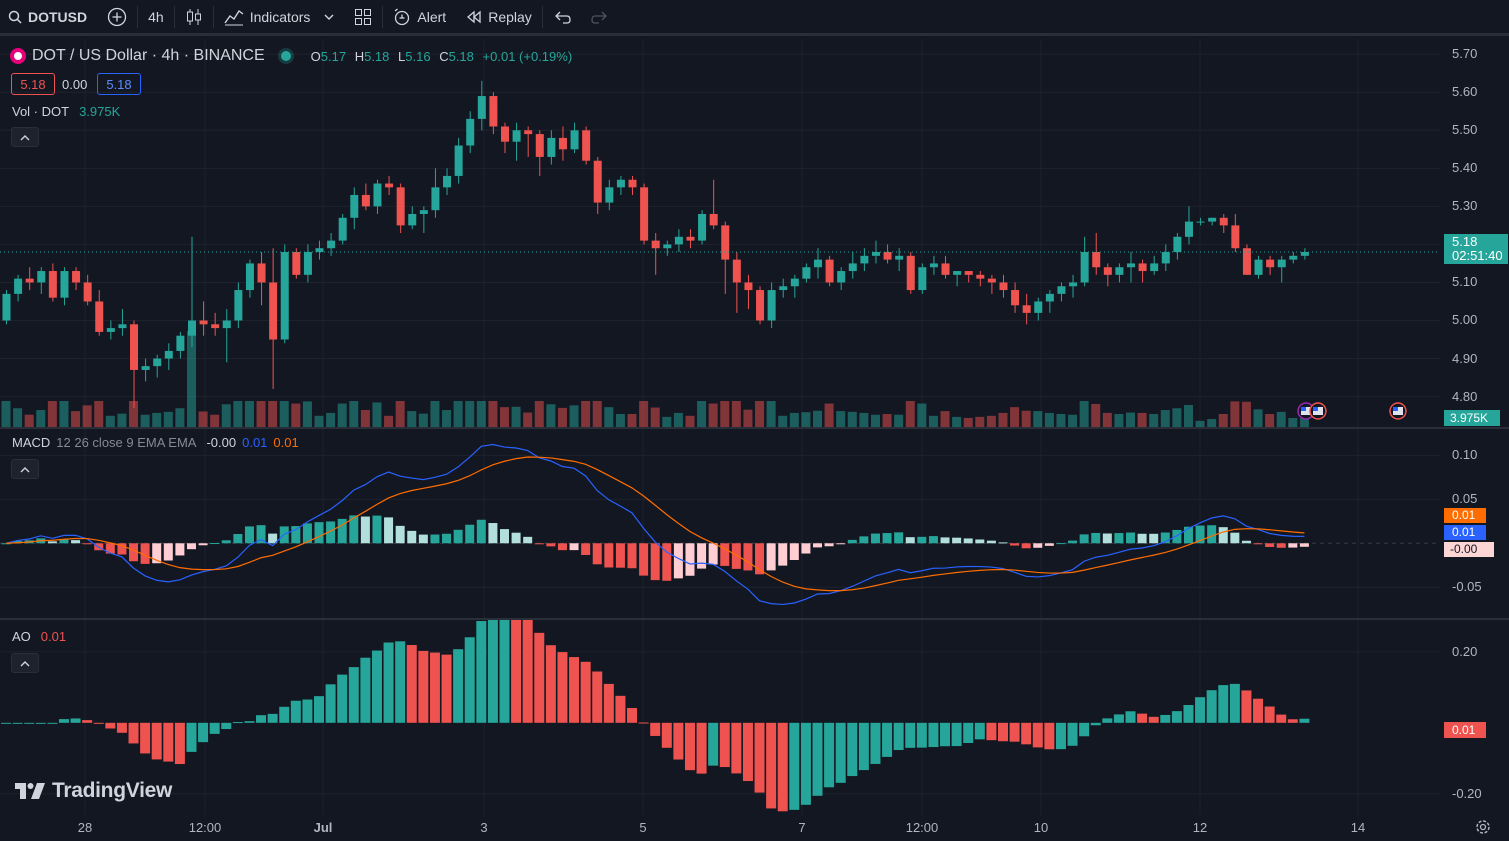  I want to click on collapse-ao-button, so click(25, 663).